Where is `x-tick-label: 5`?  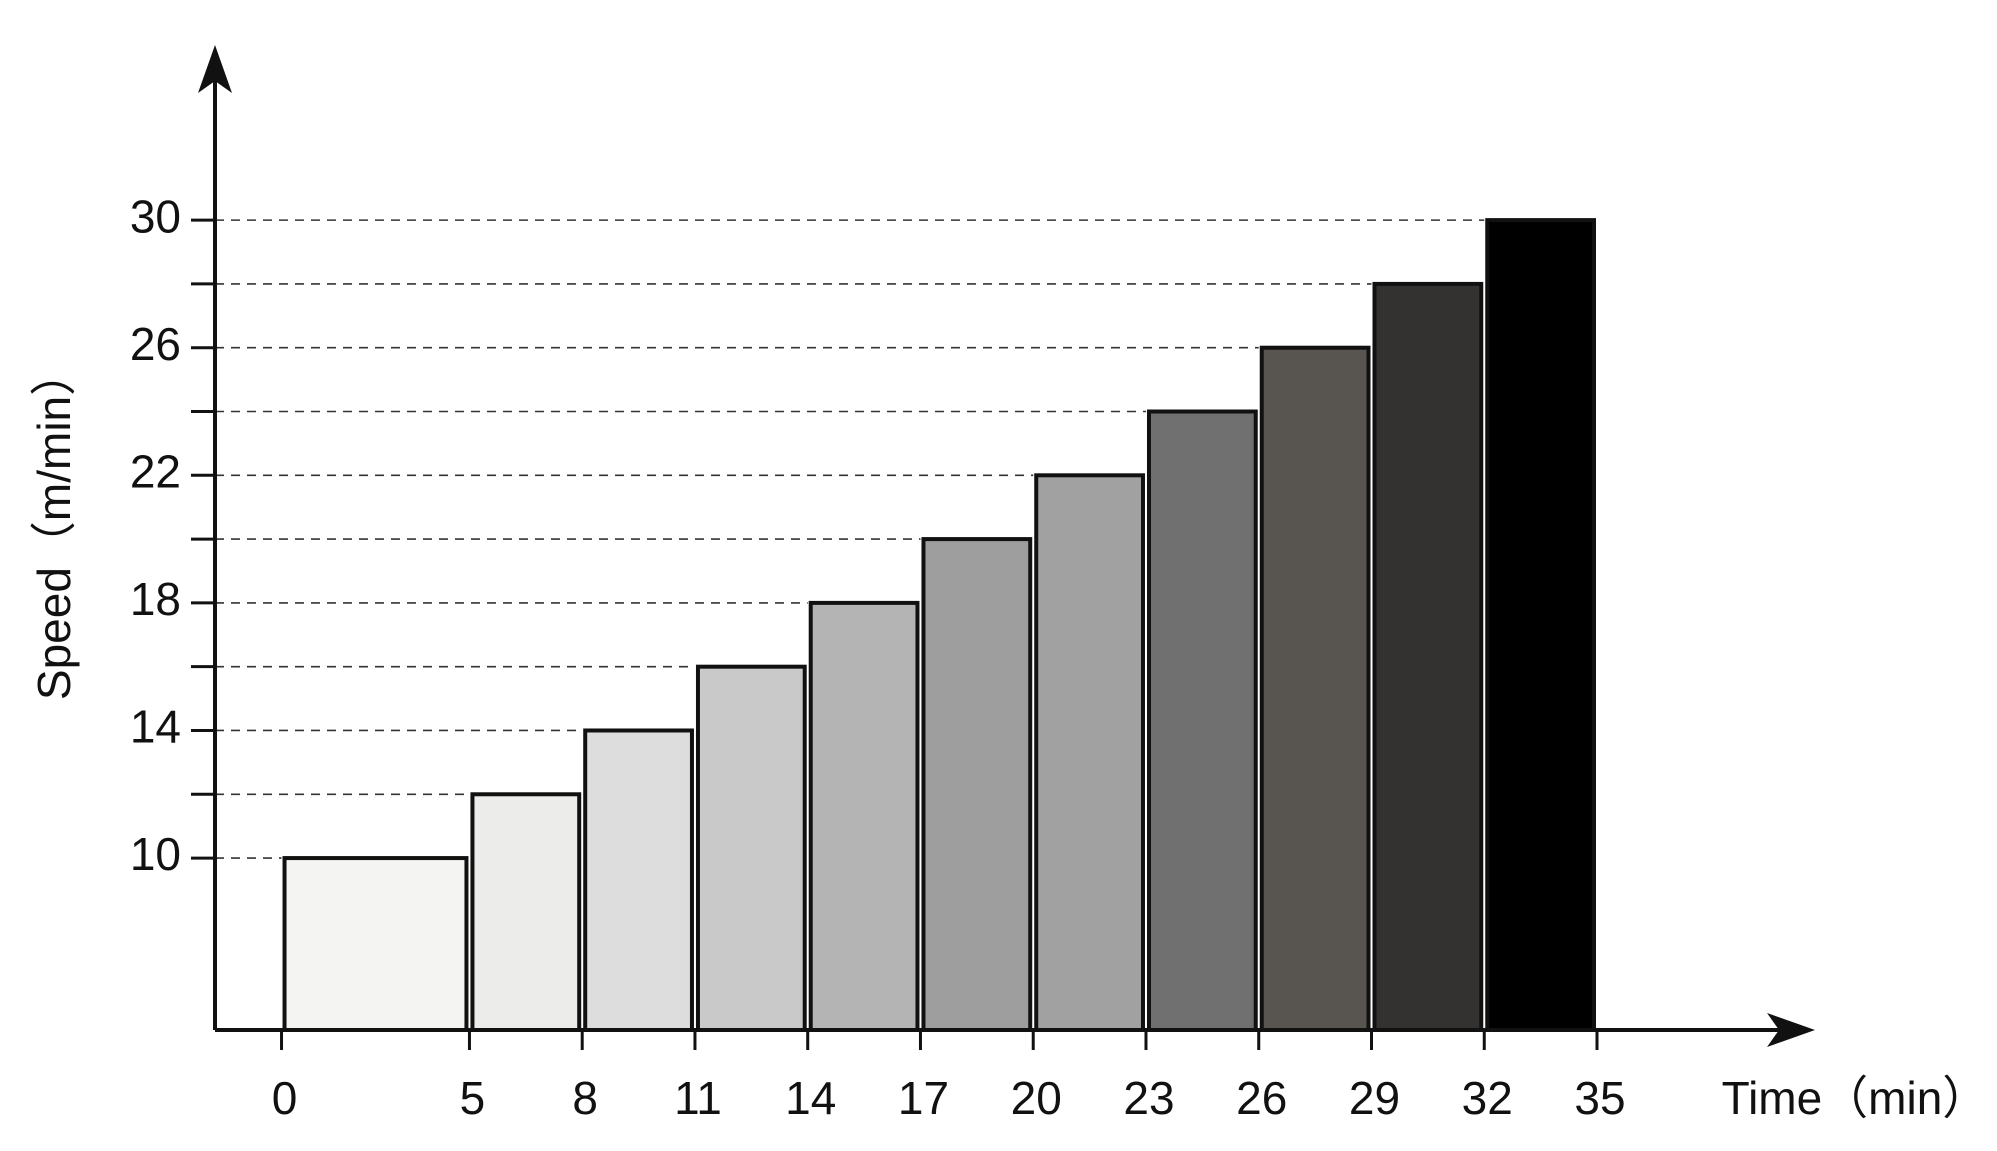 x-tick-label: 5 is located at coordinates (473, 1098).